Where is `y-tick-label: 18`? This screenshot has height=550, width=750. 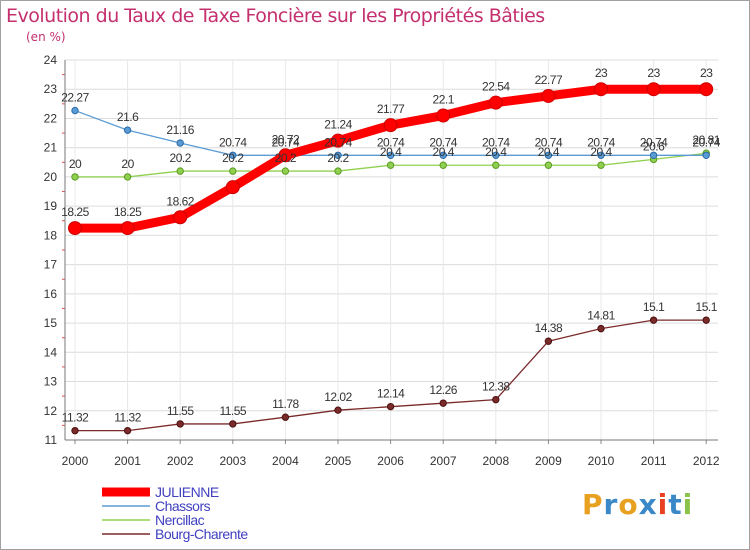 y-tick-label: 18 is located at coordinates (51, 235).